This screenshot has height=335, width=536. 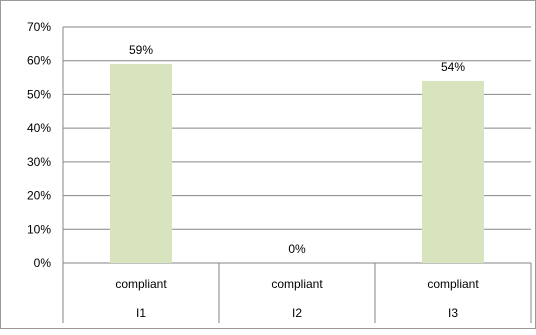 What do you see at coordinates (39, 128) in the screenshot?
I see `y-tick-label: 40%` at bounding box center [39, 128].